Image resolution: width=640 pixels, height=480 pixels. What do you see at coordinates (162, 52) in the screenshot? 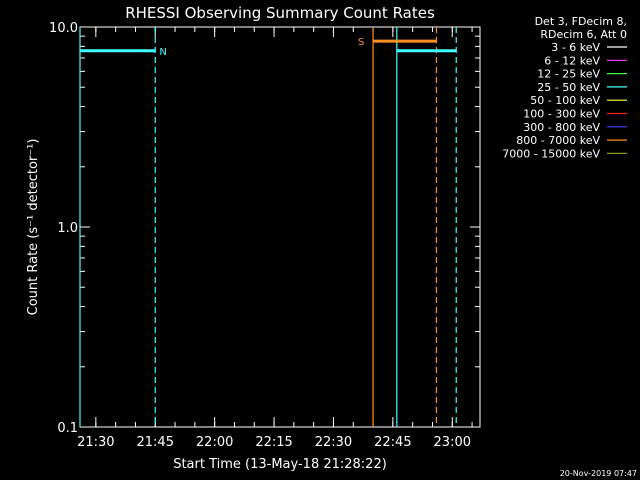
I see `annotation-label: N` at bounding box center [162, 52].